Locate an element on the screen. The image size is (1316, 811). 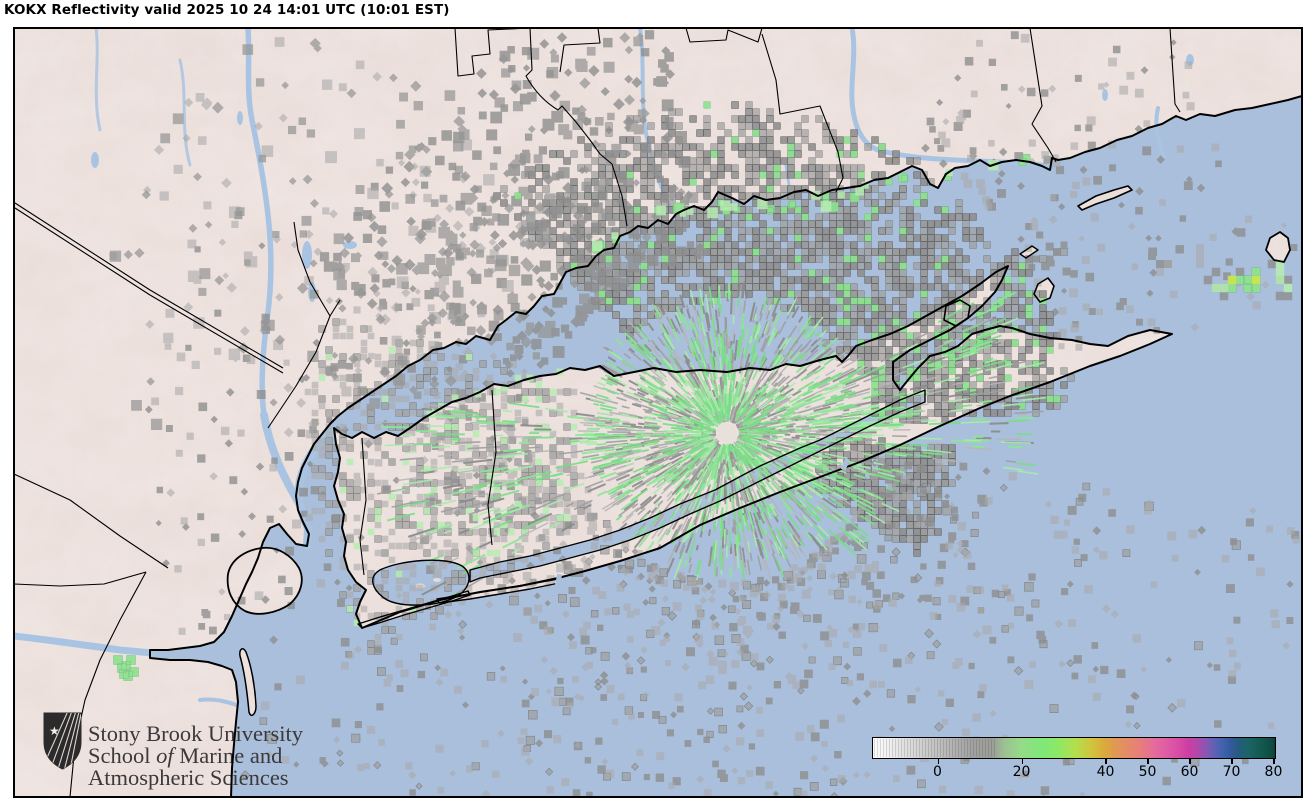
colorbar-gradient is located at coordinates (1074, 748).